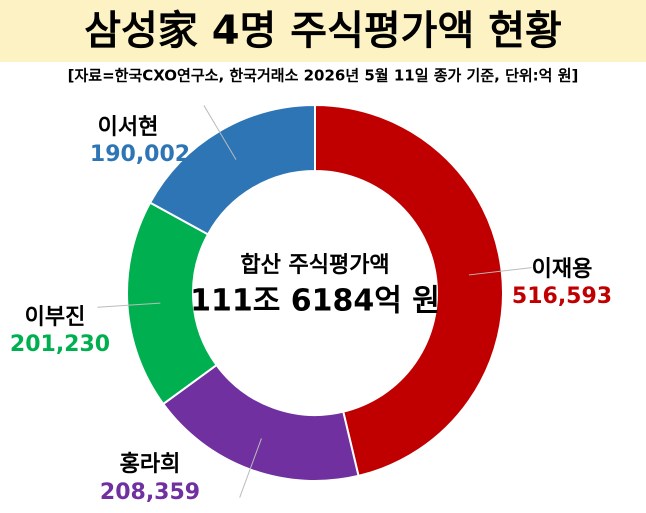 Image resolution: width=646 pixels, height=513 pixels. Describe the element at coordinates (140, 154) in the screenshot. I see `value-label: 190,002` at that location.